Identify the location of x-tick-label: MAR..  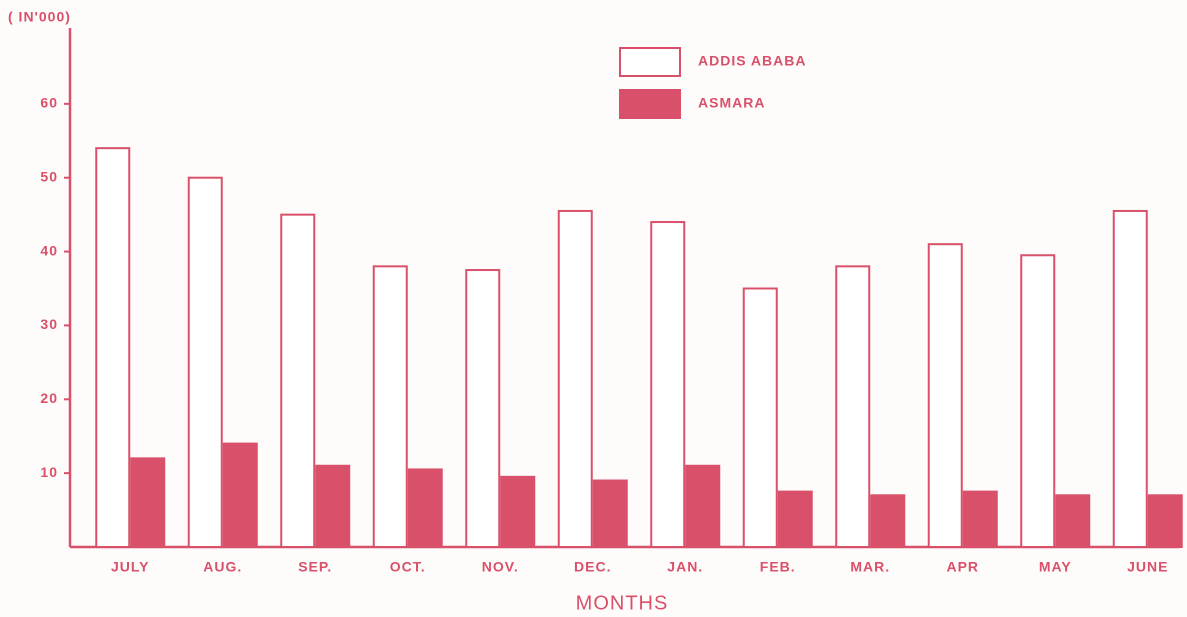
(870, 567).